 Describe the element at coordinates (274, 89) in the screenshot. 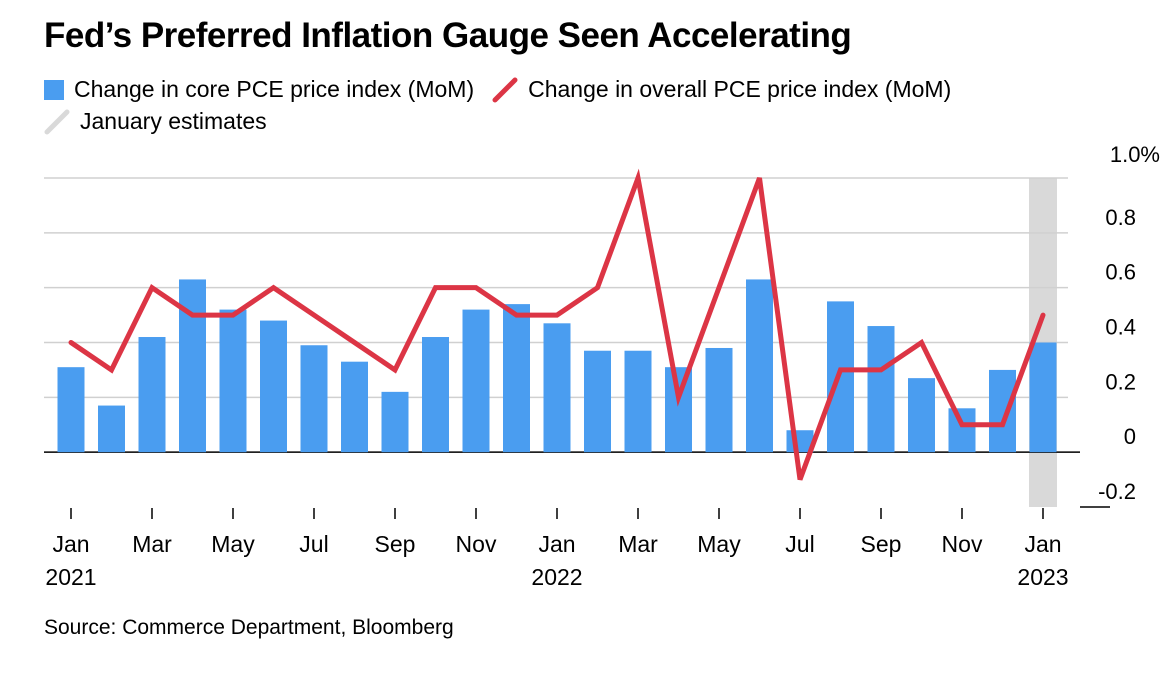

I see `legend-label-core: Change in core PCE price index (MoM)` at that location.